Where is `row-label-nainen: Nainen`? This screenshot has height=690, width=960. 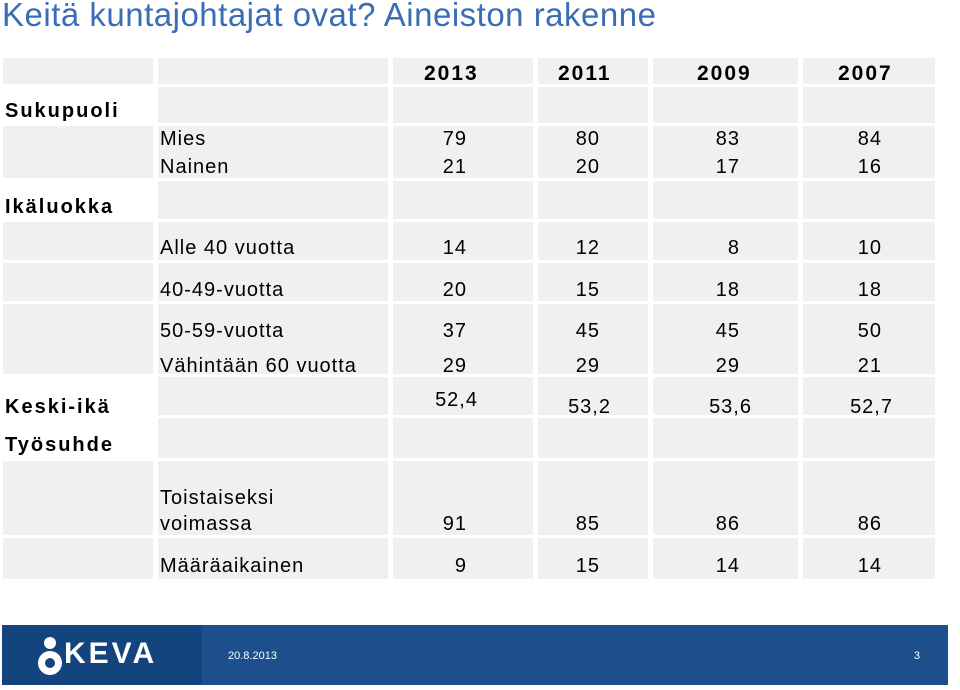
row-label-nainen: Nainen is located at coordinates (195, 167).